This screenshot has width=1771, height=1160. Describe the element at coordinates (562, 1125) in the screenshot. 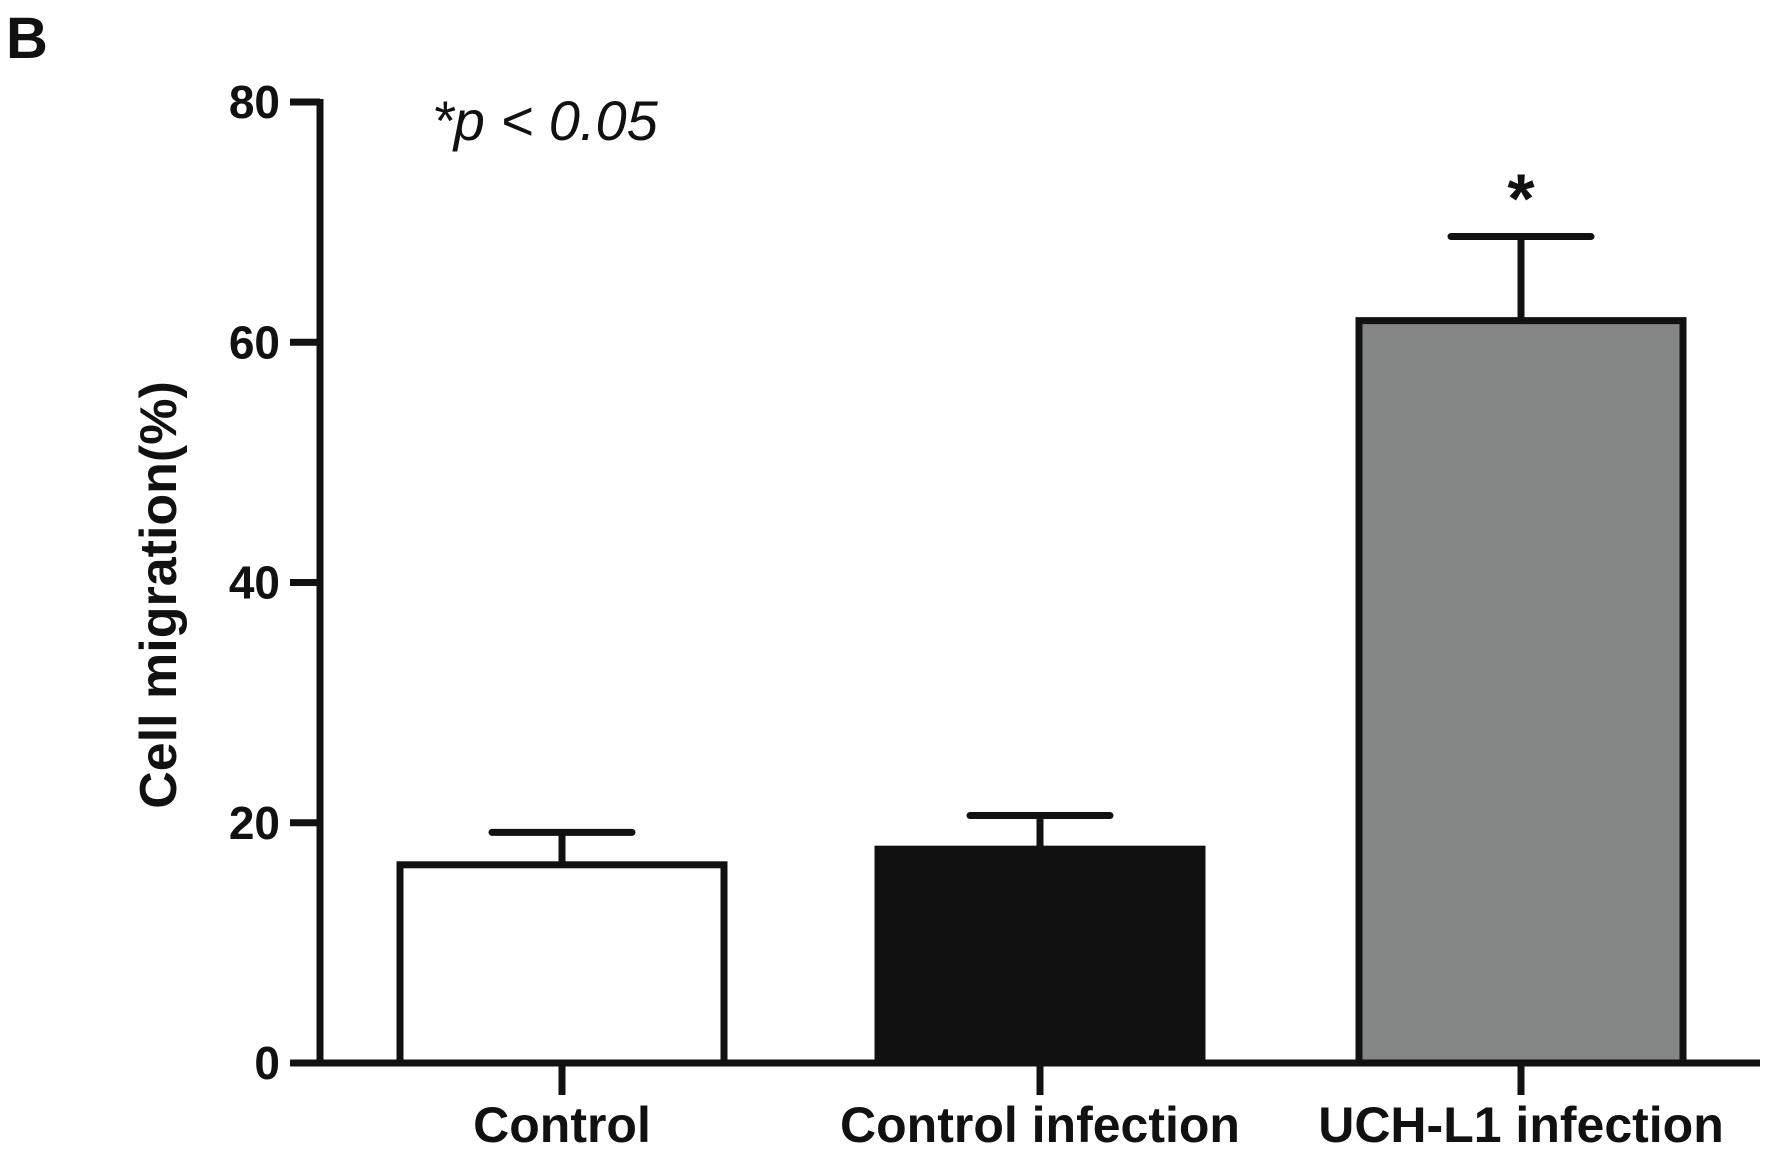

I see `x-tick-label-1: Control` at that location.